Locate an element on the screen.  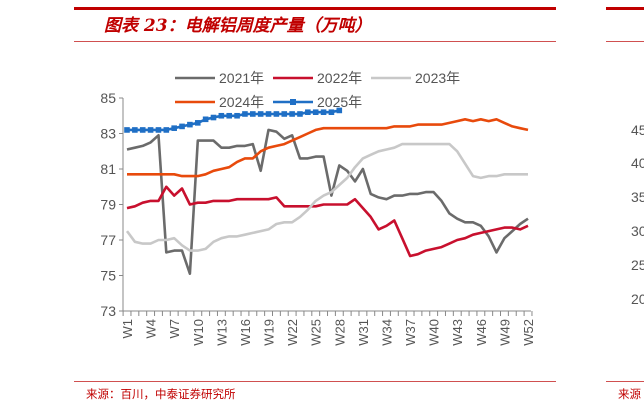
x-tick-label: W37 is located at coordinates (410, 332).